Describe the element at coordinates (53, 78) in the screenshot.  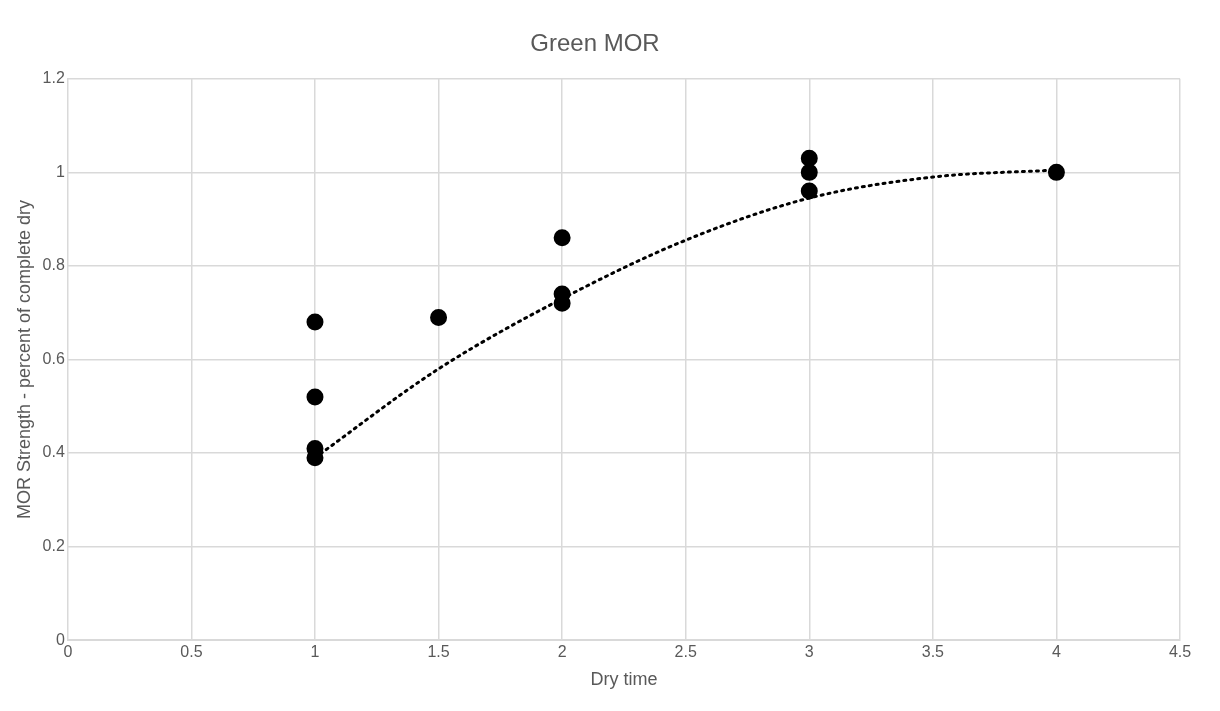
I see `y-tick-label: 1.2` at that location.